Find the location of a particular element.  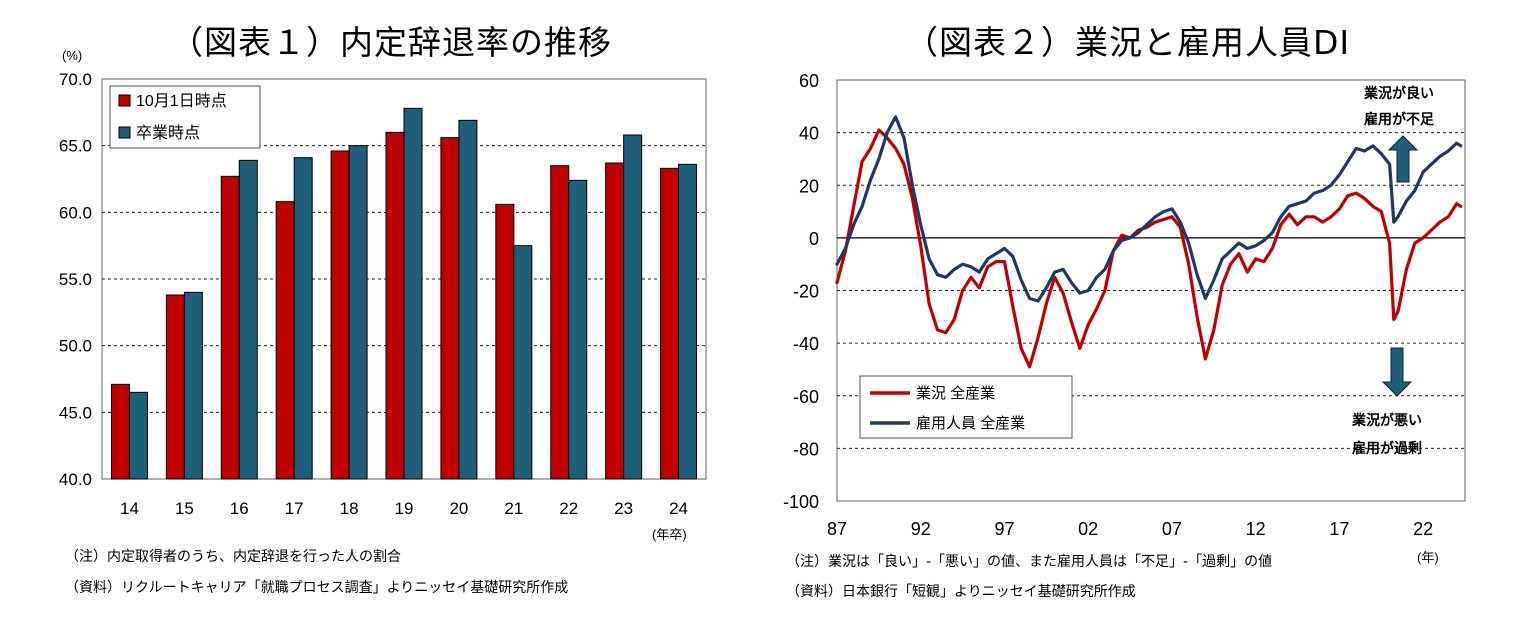

chart2-ytick-label: -60 is located at coordinates (806, 397).